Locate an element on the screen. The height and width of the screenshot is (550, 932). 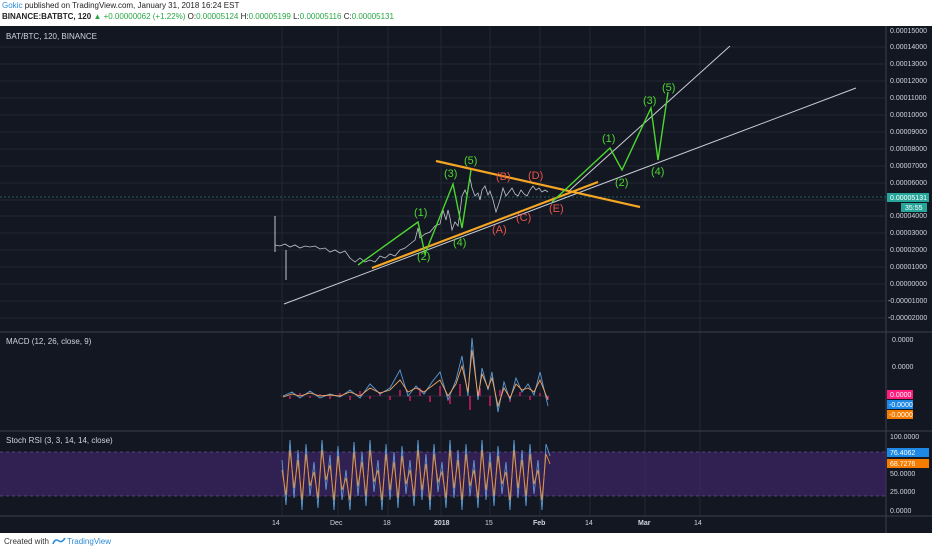
rsi-k-tag is located at coordinates (908, 452).